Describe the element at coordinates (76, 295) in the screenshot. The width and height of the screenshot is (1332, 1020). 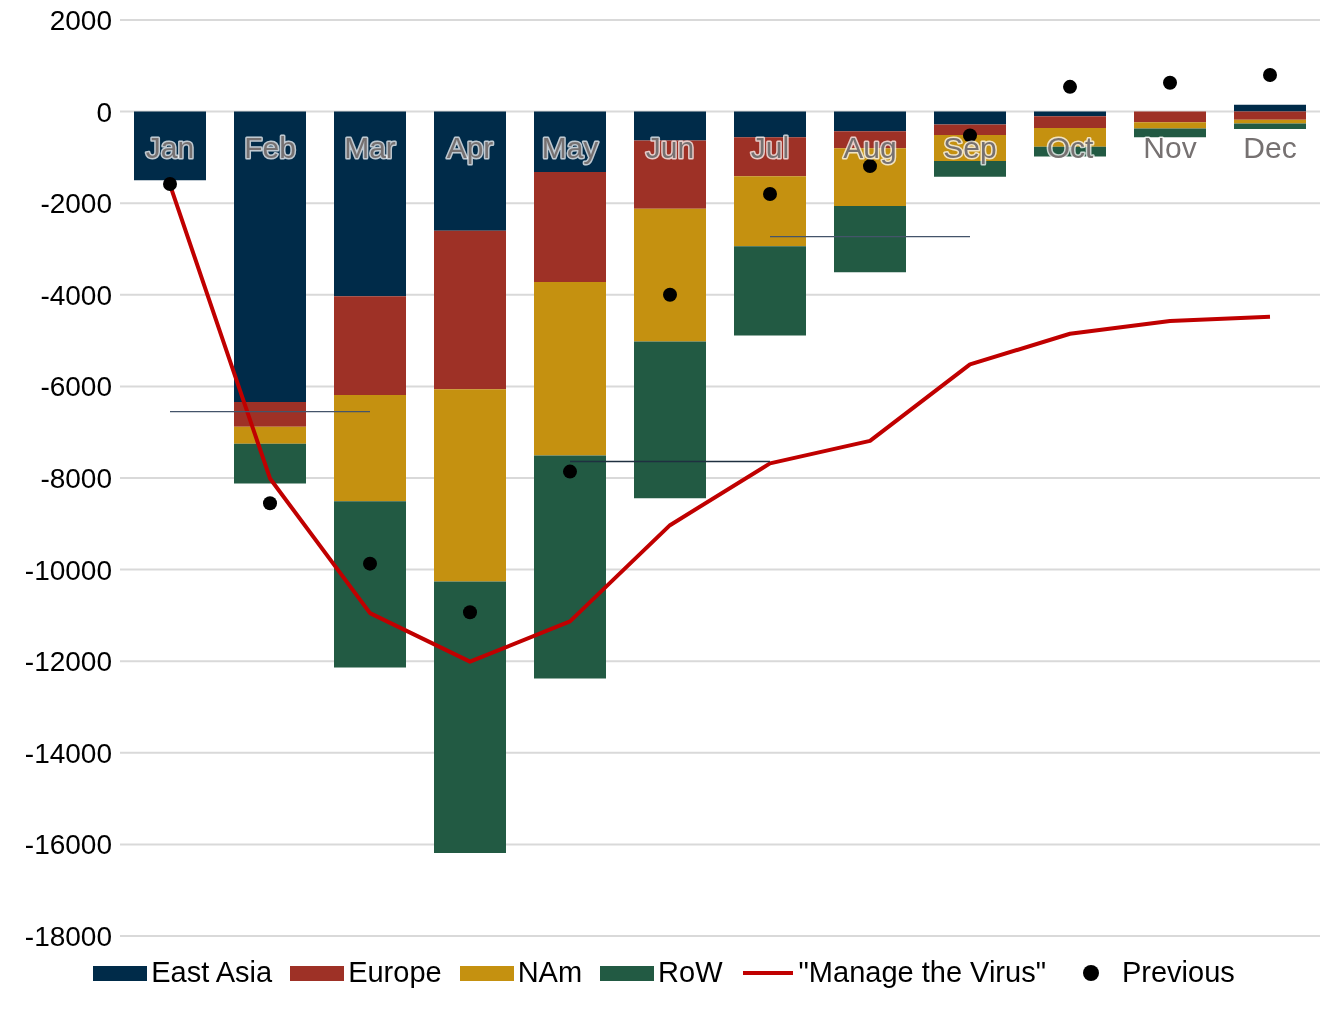
I see `y-tick-label: -4000` at that location.